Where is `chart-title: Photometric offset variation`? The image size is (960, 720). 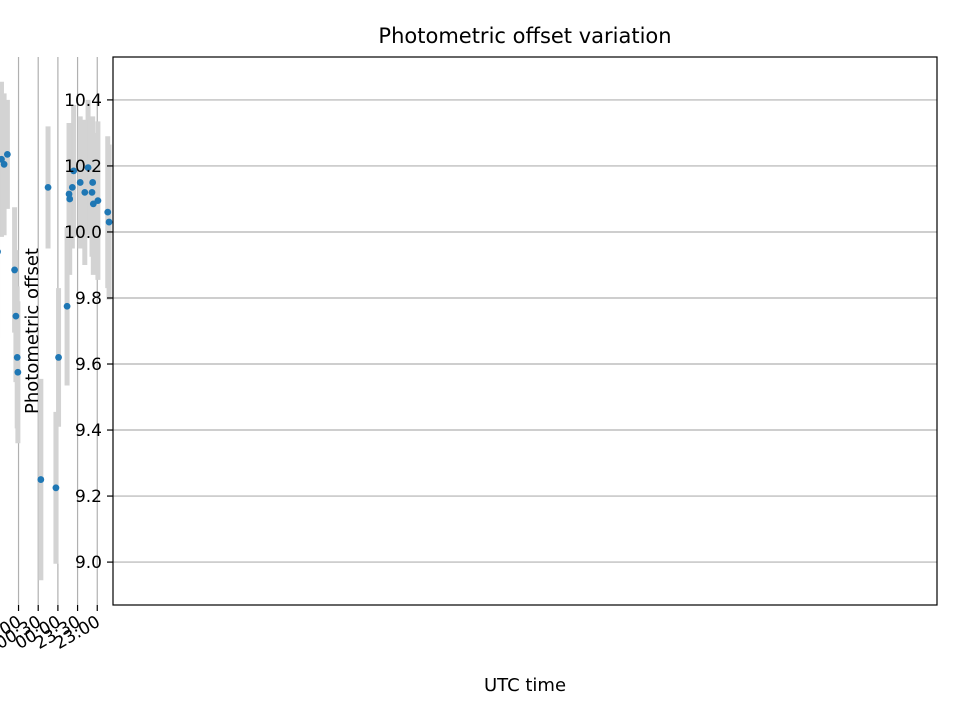 chart-title: Photometric offset variation is located at coordinates (524, 36).